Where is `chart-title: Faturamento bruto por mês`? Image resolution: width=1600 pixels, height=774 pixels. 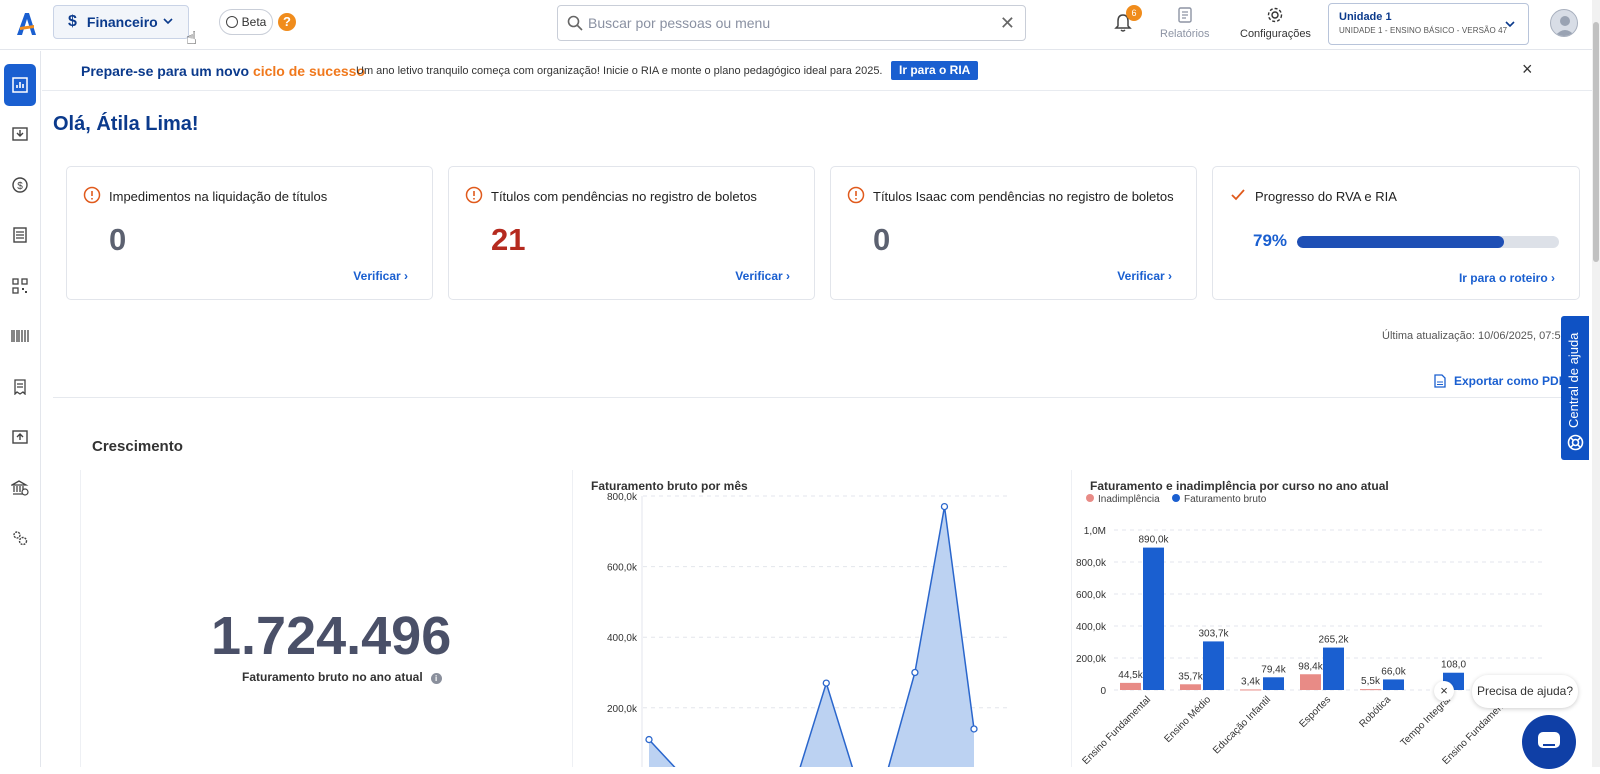
chart-title: Faturamento bruto por mês is located at coordinates (669, 486).